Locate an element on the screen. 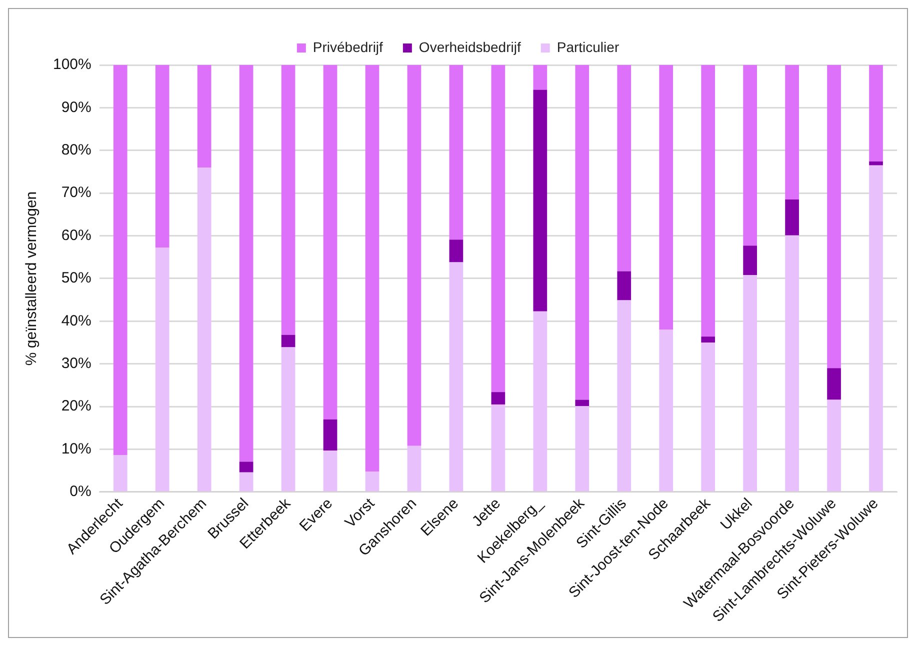  y-tick-label: 90% is located at coordinates (76, 107).